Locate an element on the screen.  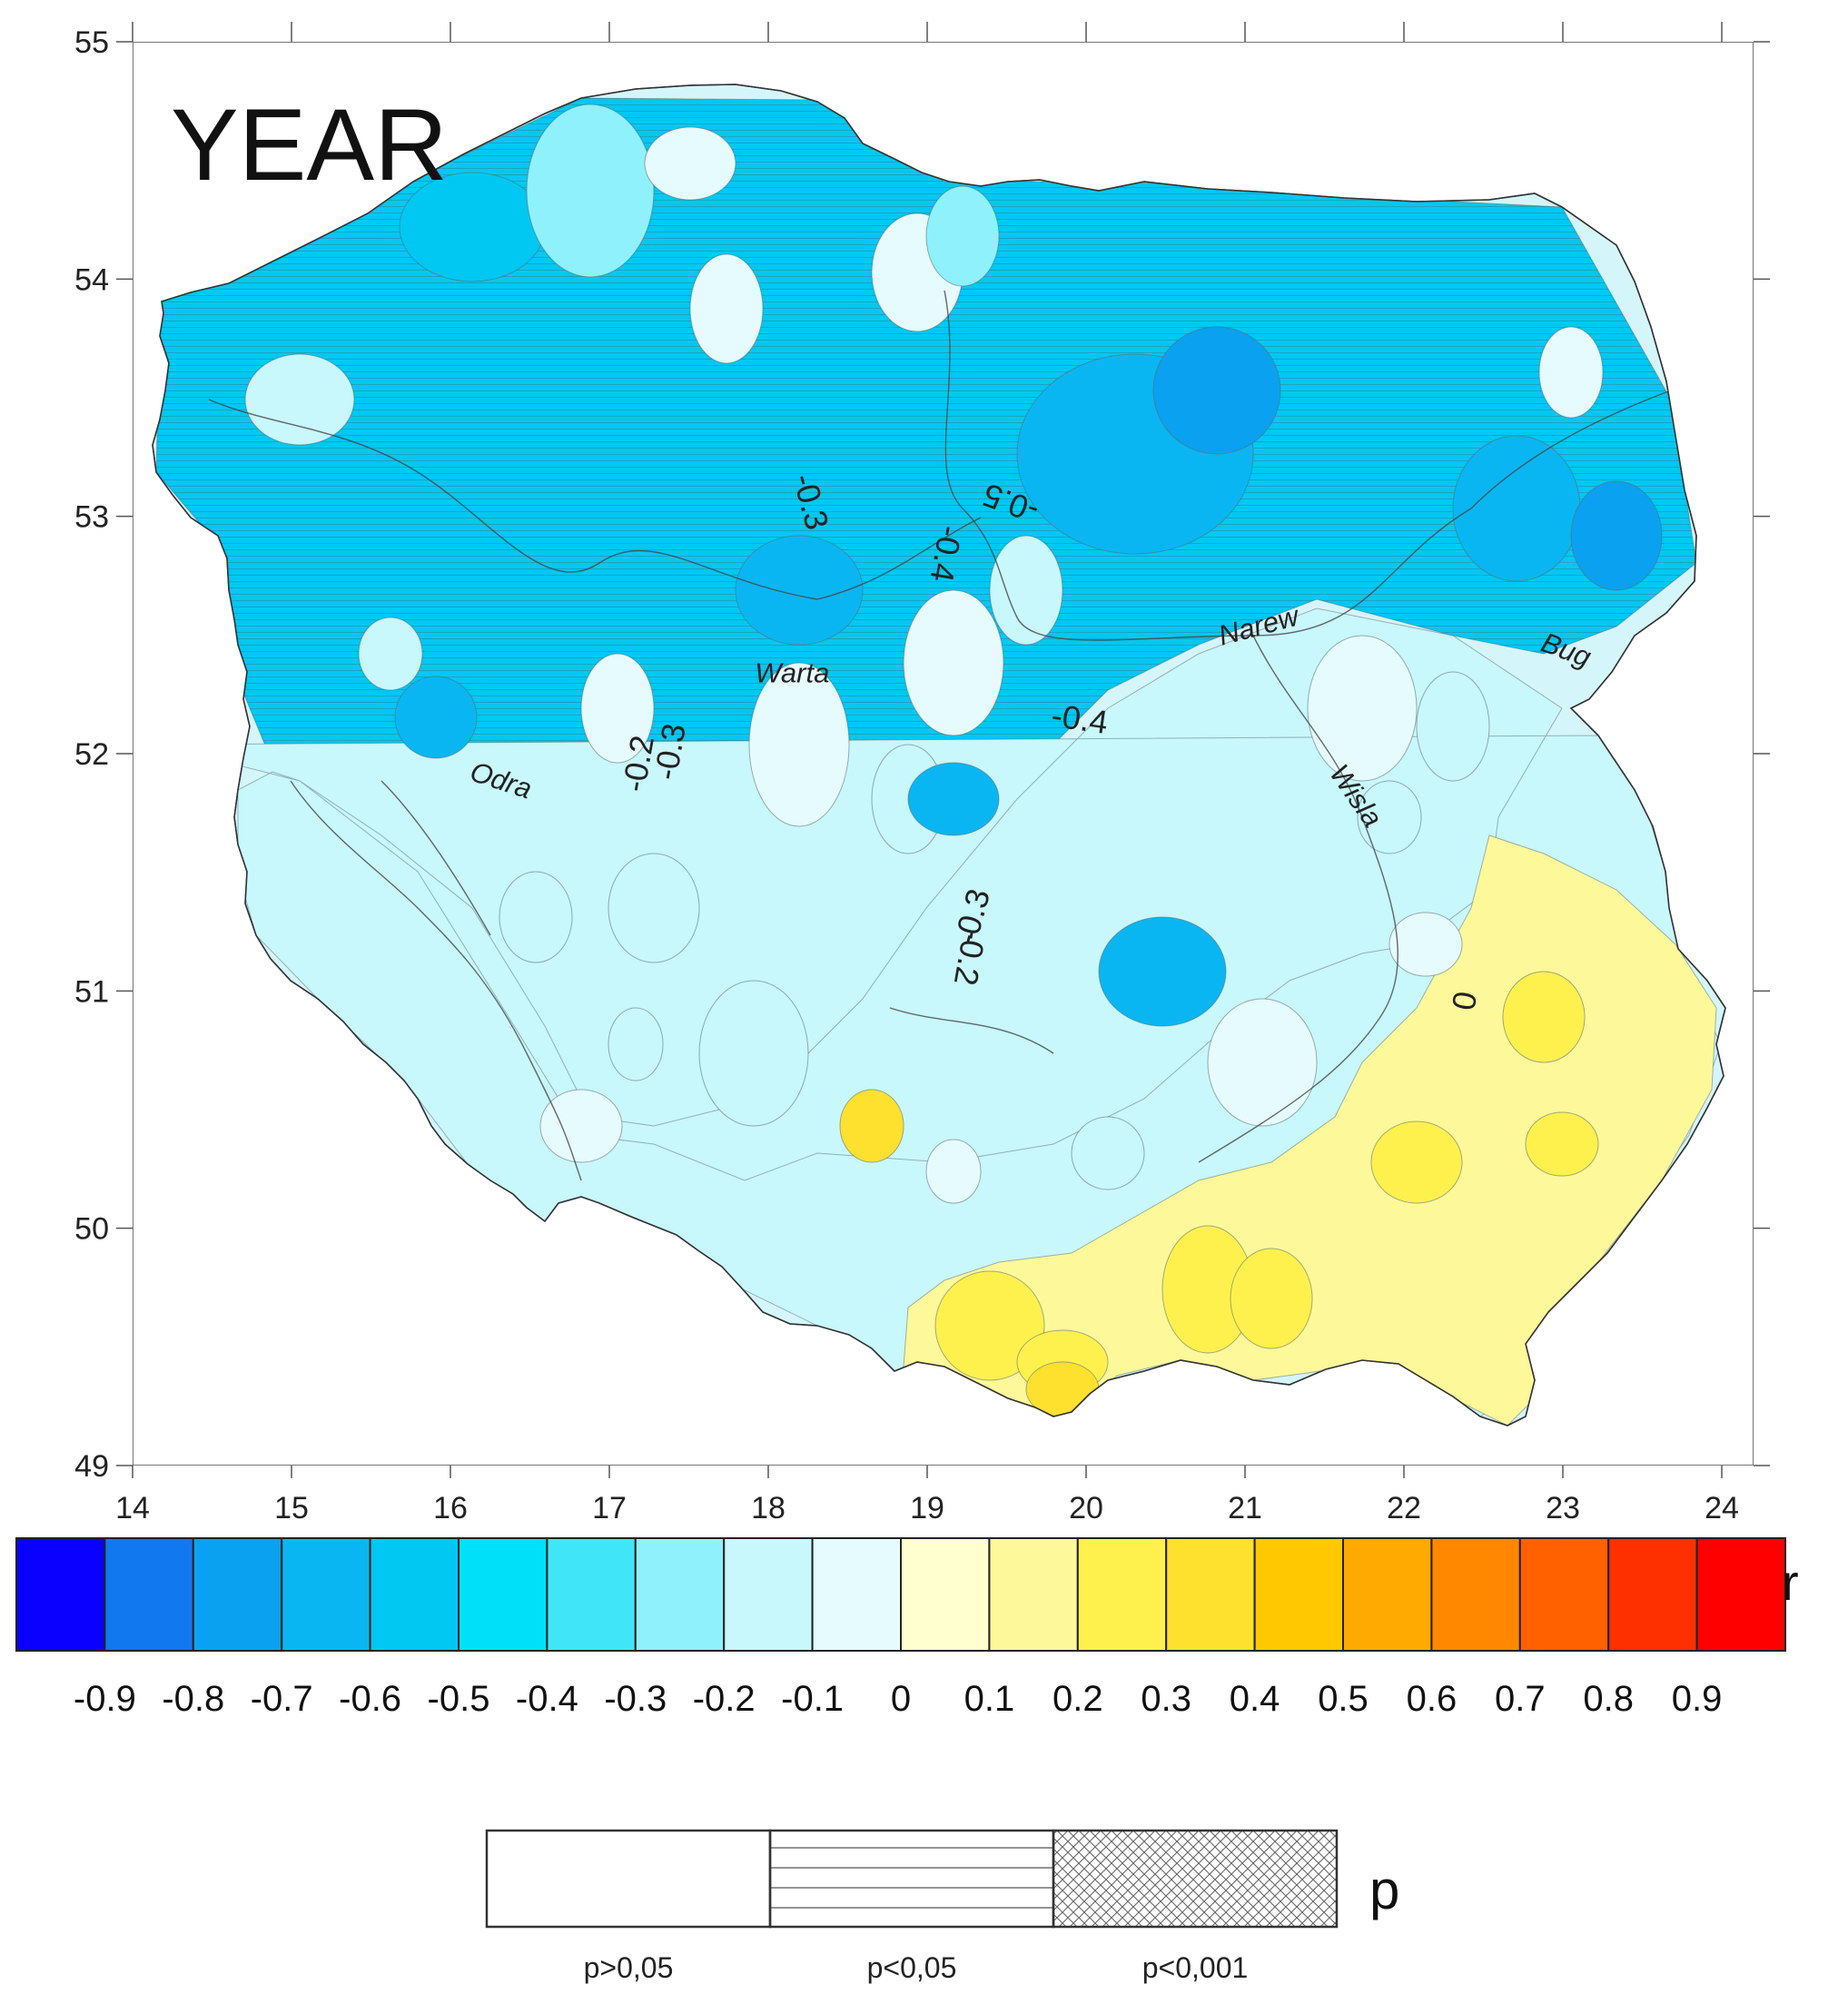
p-legend-label-1: p>0,05 is located at coordinates (629, 1968).